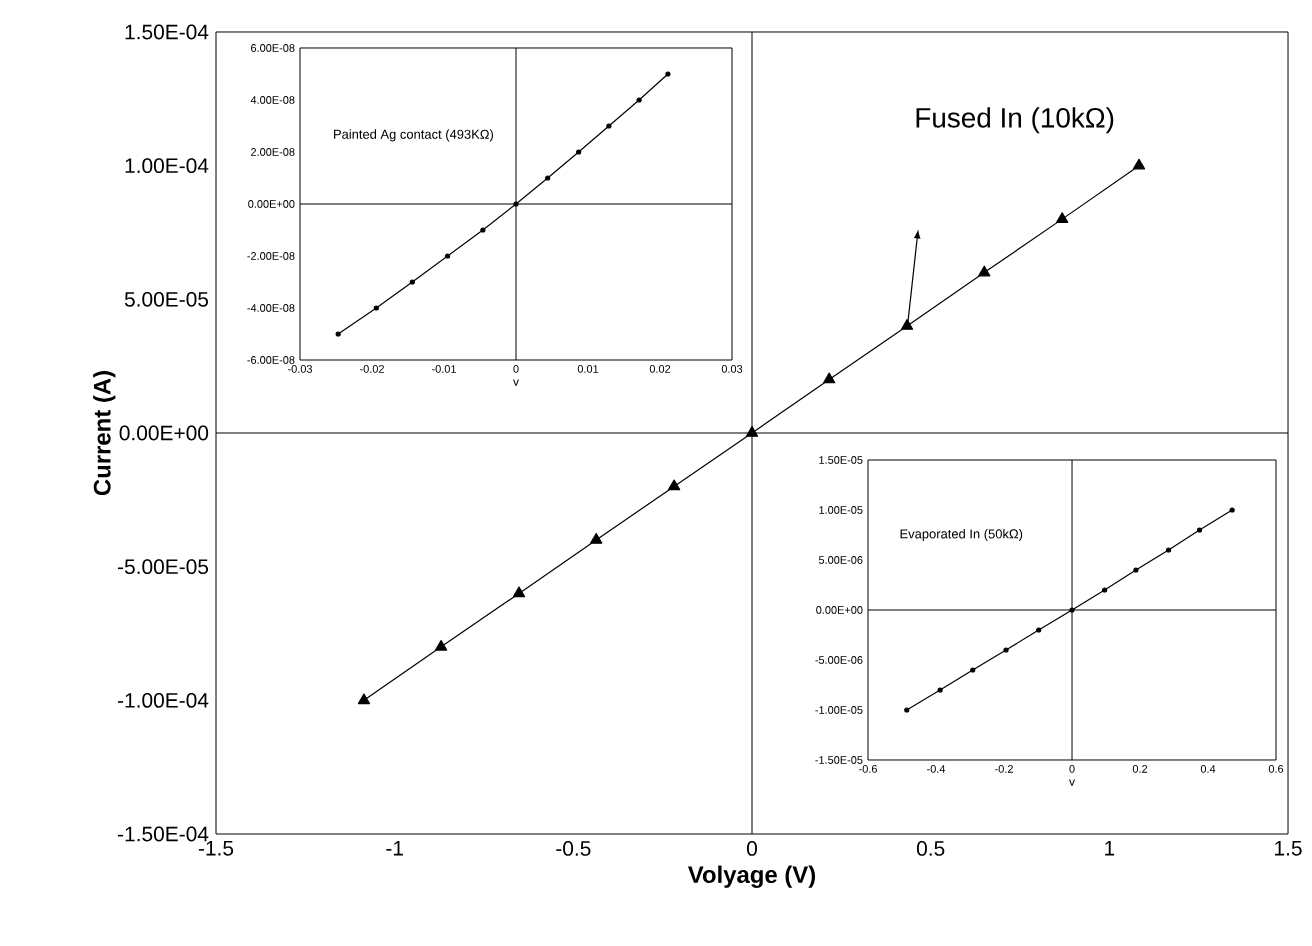 Image resolution: width=1312 pixels, height=946 pixels. I want to click on x-tick-label: -1.5, so click(216, 848).